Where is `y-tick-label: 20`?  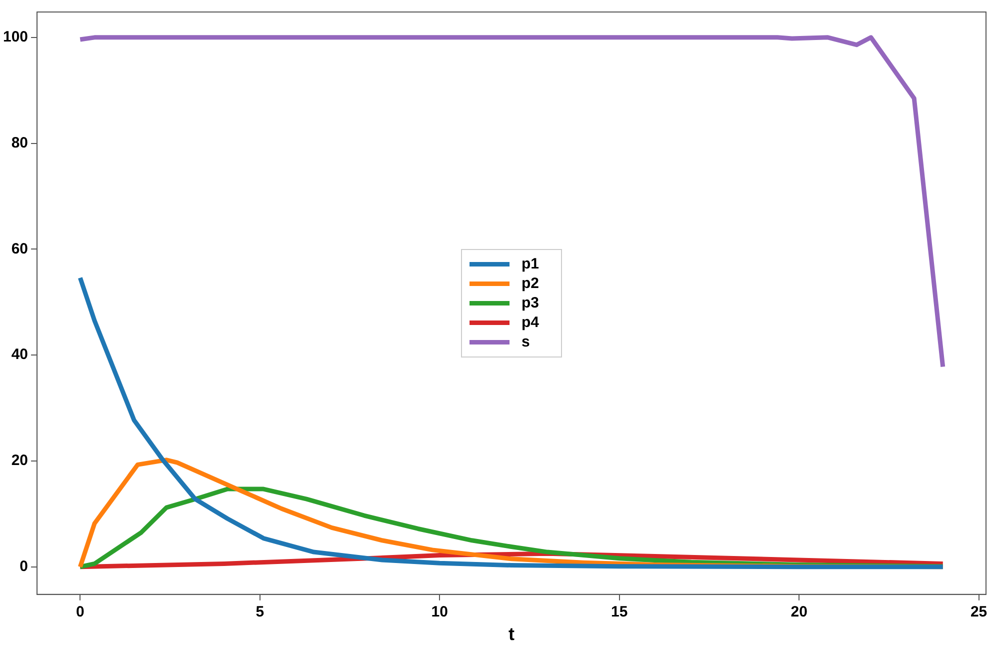 y-tick-label: 20 is located at coordinates (19, 461).